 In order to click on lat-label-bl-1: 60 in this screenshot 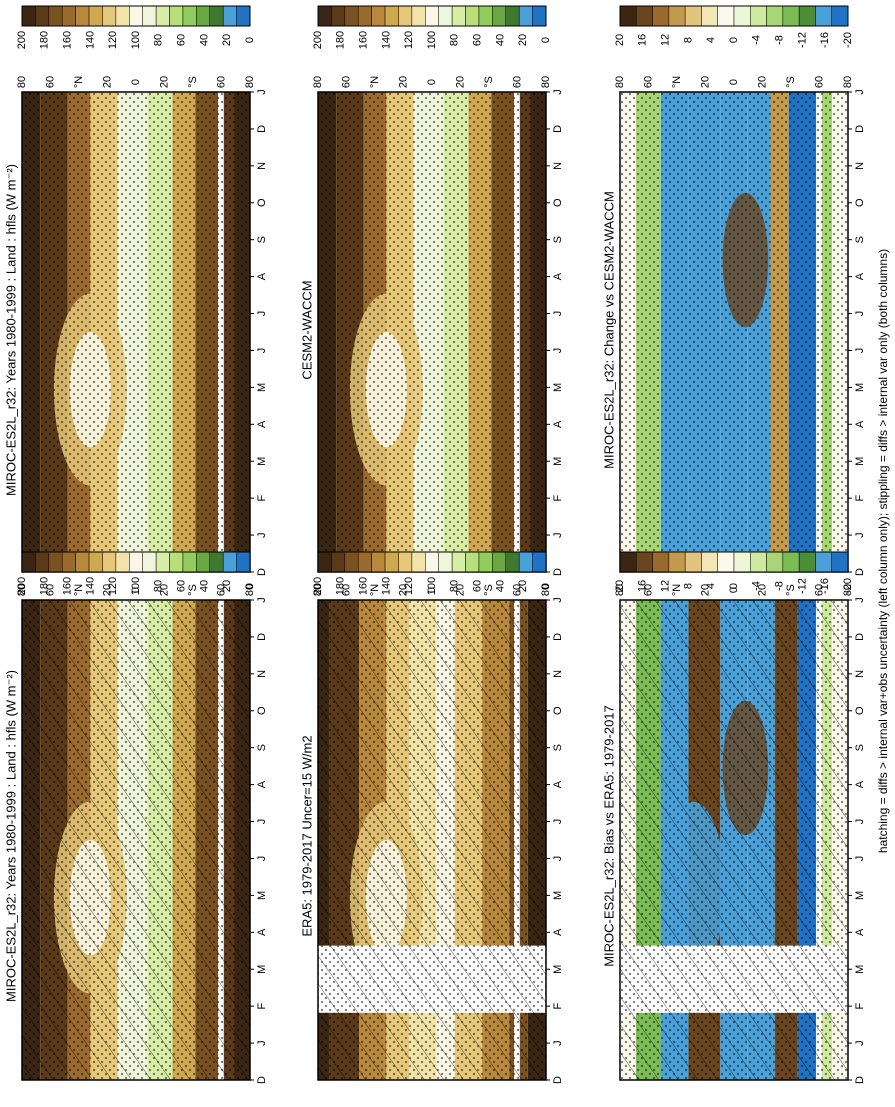, I will do `click(648, 590)`.